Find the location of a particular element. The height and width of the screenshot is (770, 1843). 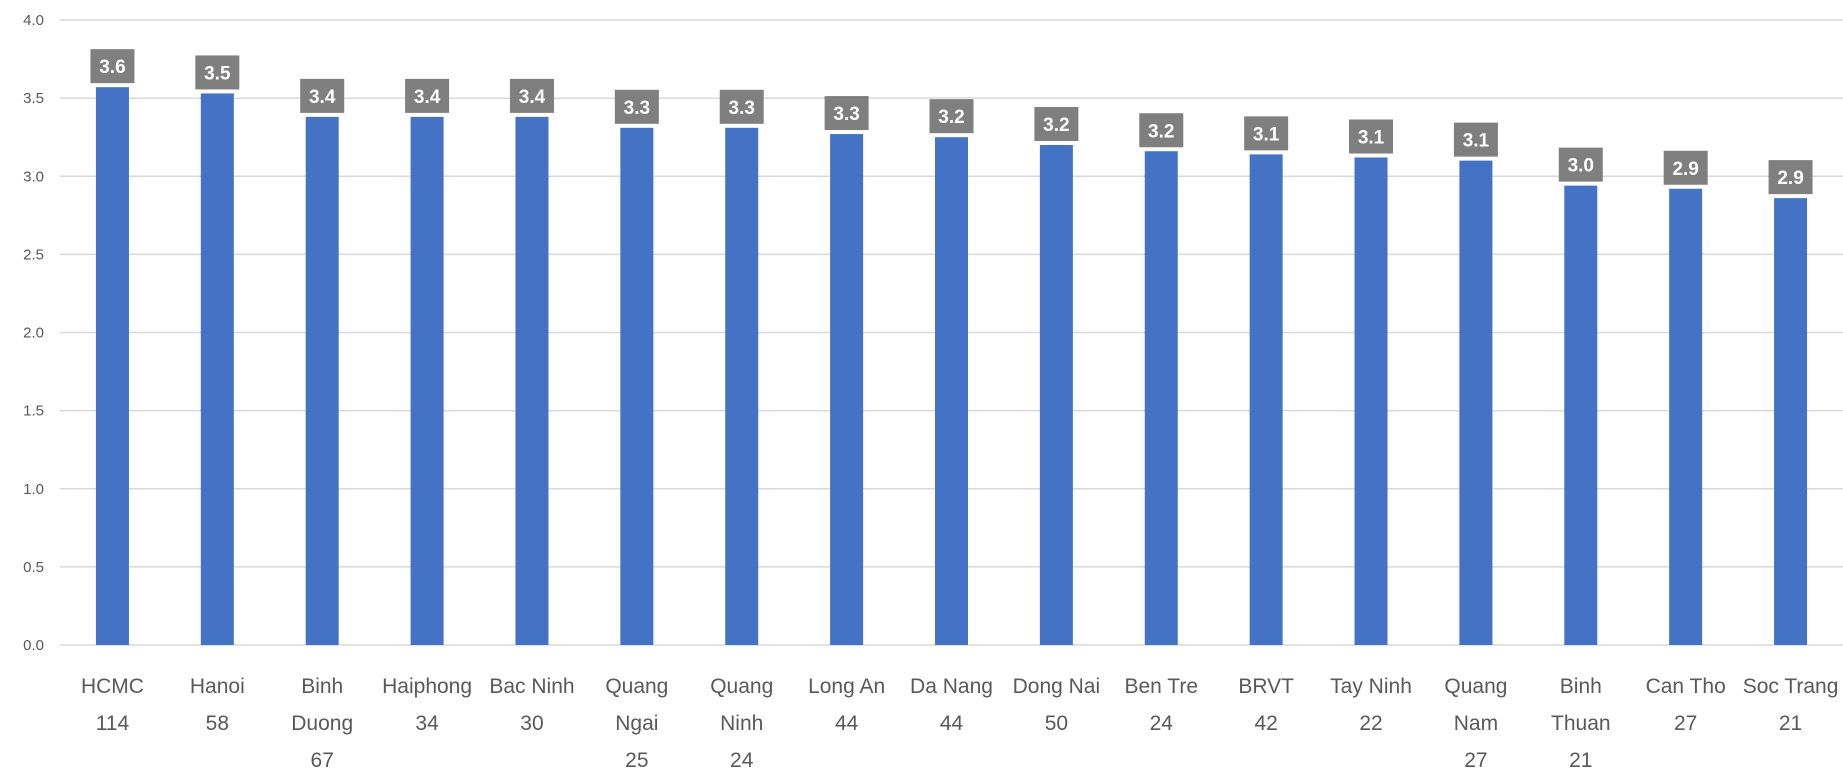

x-tick-label: Ninh is located at coordinates (741, 723).